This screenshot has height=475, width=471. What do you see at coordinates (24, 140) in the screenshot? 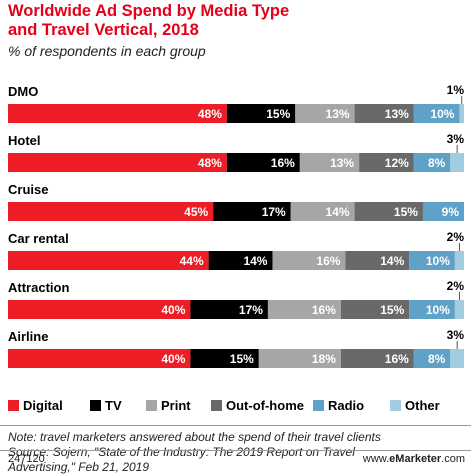
I see `category-label: Hotel` at bounding box center [24, 140].